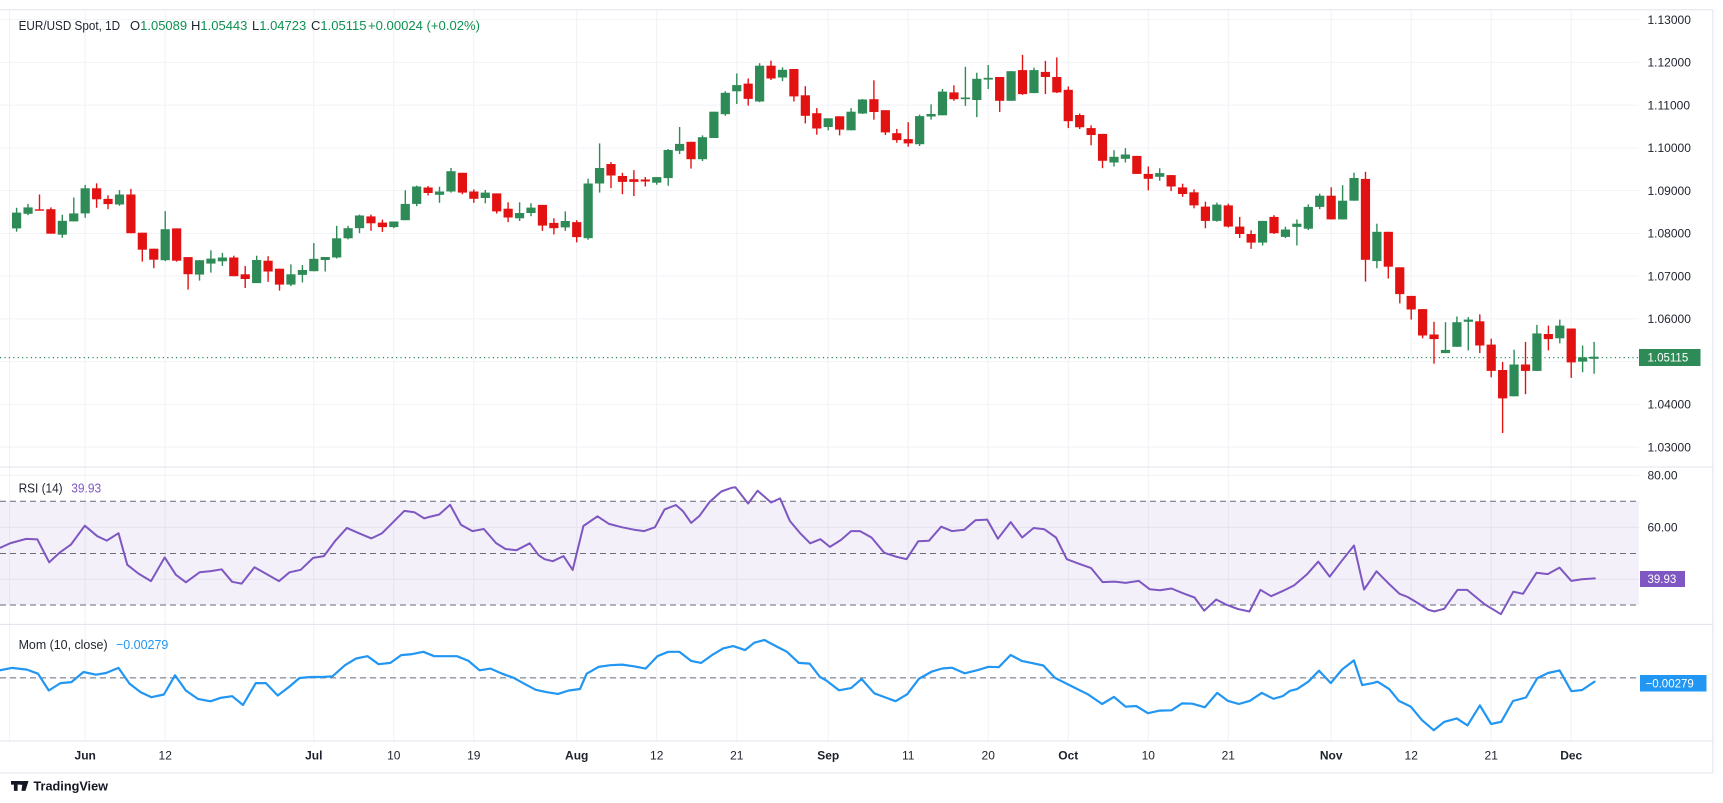 The height and width of the screenshot is (803, 1723). What do you see at coordinates (1669, 105) in the screenshot?
I see `svg-text: 1.11000` at bounding box center [1669, 105].